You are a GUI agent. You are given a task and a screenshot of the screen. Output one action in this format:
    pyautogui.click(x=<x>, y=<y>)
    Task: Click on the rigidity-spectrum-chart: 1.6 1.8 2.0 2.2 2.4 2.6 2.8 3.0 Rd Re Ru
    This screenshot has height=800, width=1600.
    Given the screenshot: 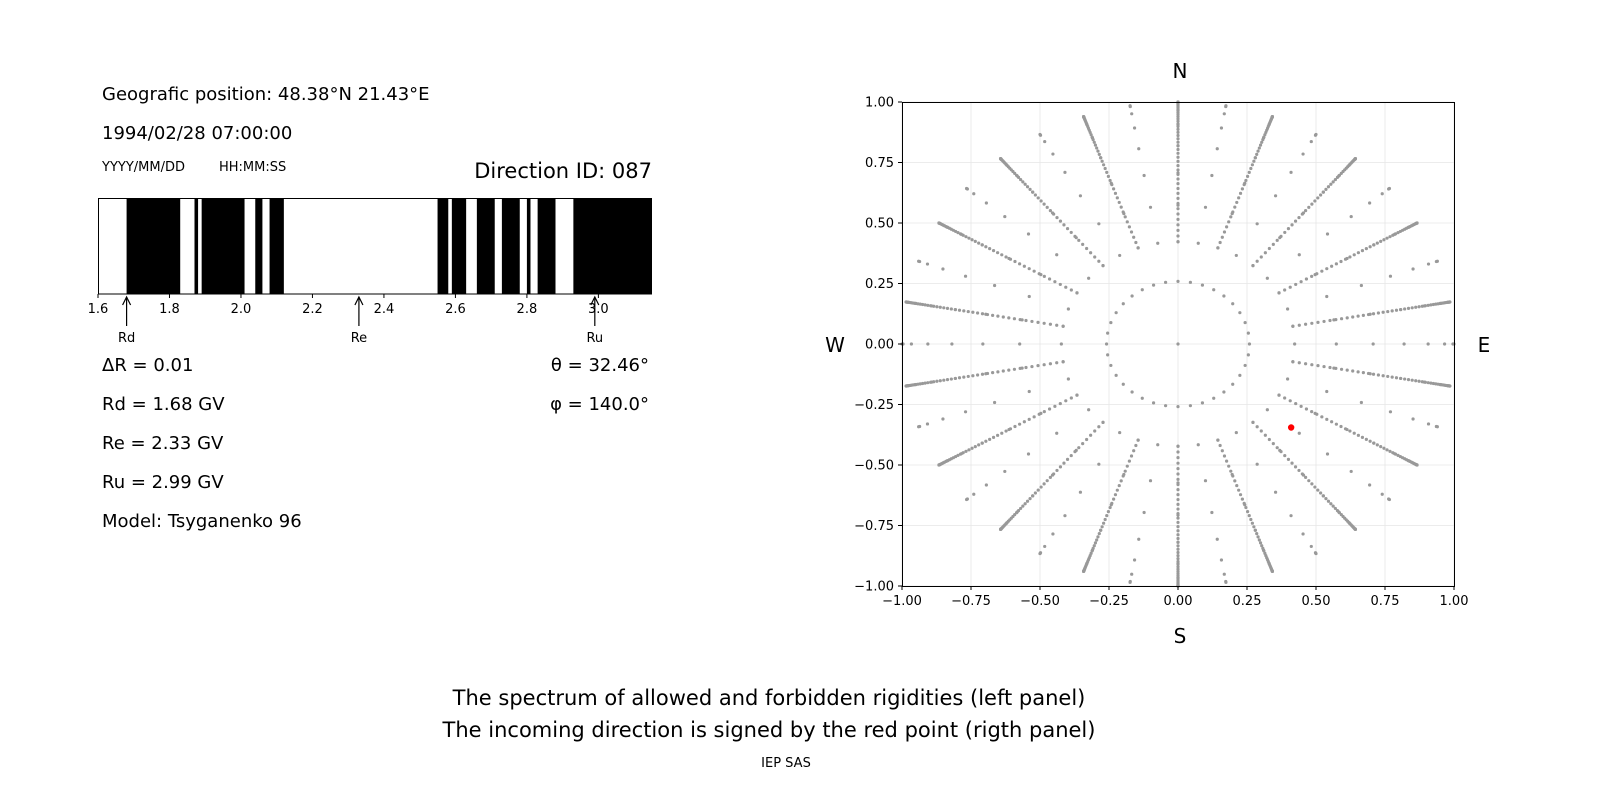 What is the action you would take?
    pyautogui.click(x=370, y=272)
    